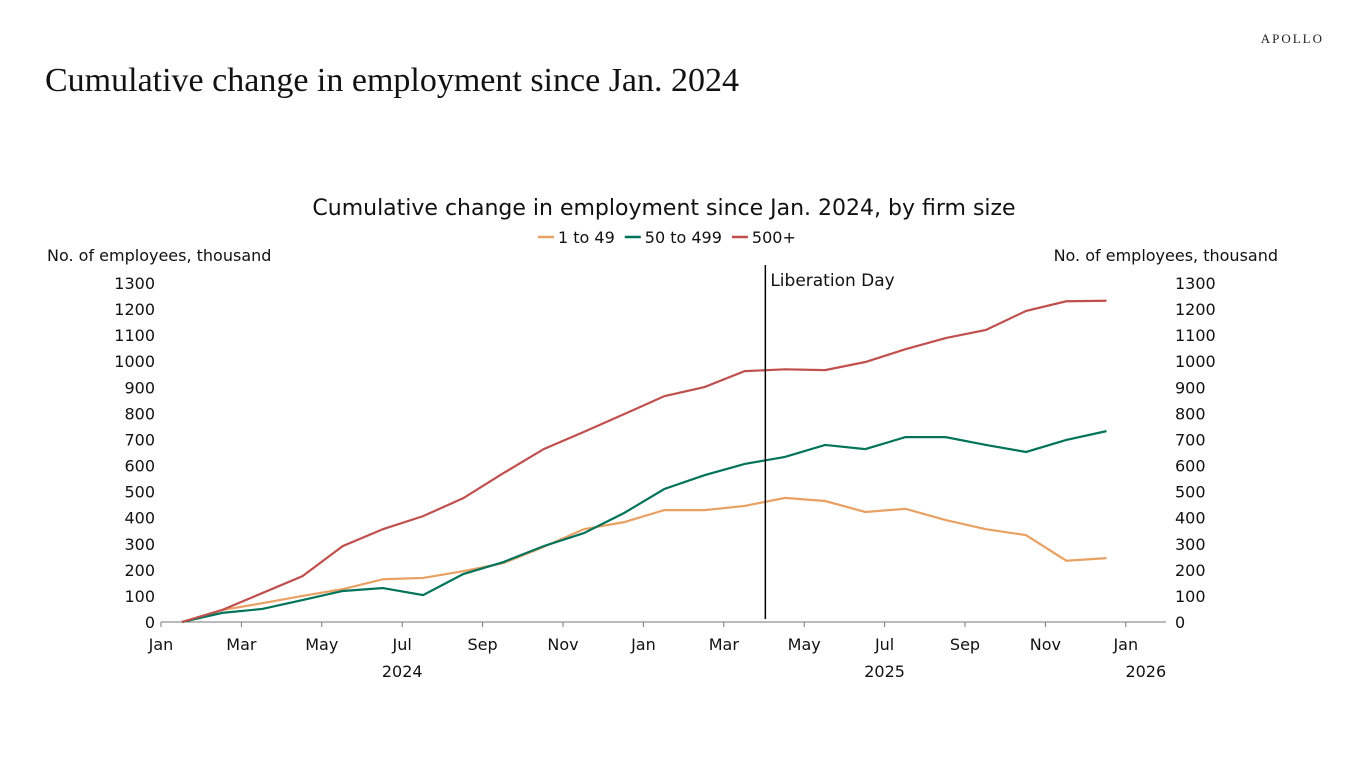 The image size is (1366, 768). Describe the element at coordinates (1166, 255) in the screenshot. I see `y-axis-label-right: No. of employees, thousand` at that location.